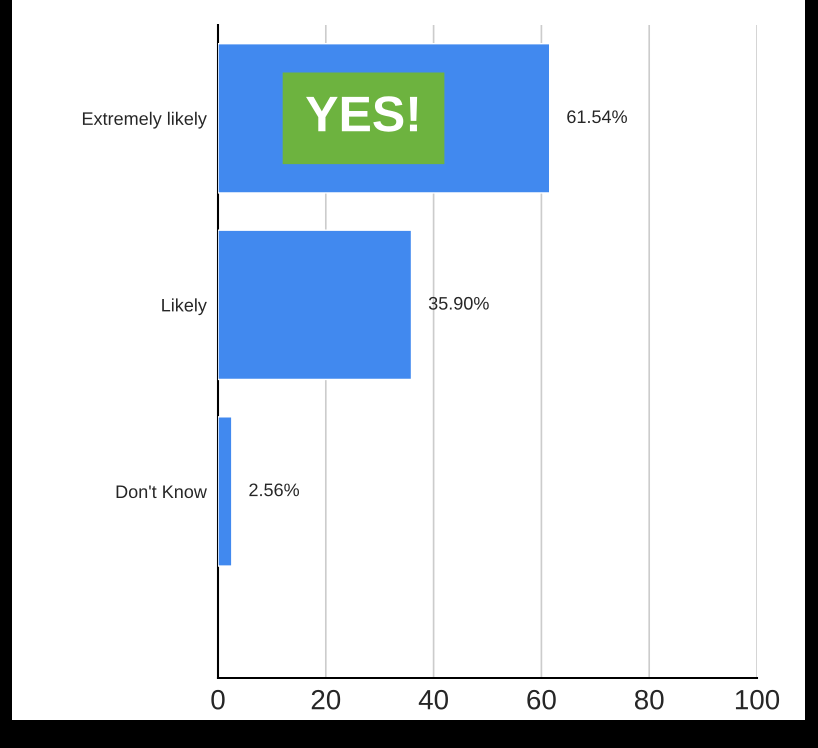 This screenshot has height=748, width=818. I want to click on x-tick-label: 0, so click(218, 700).